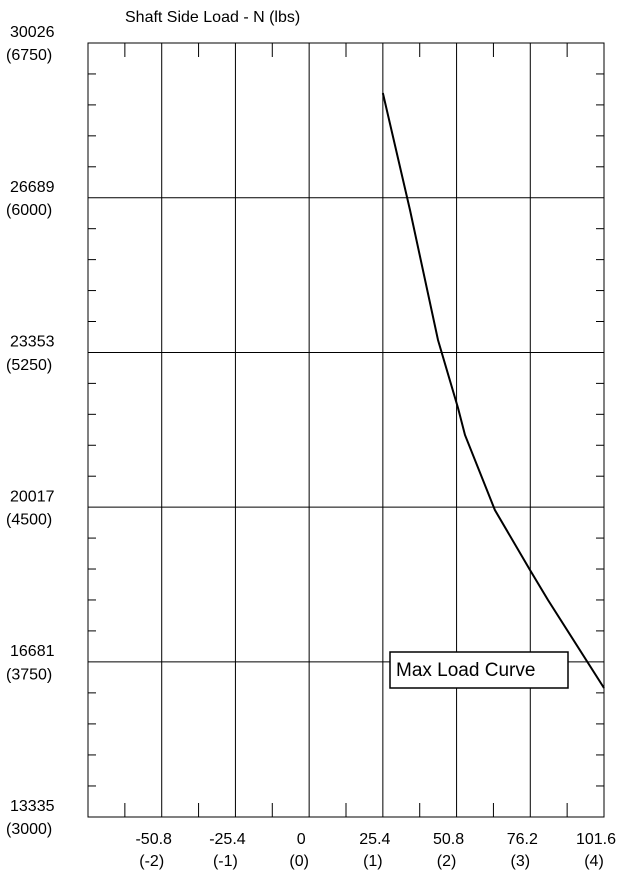  I want to click on y2-tick-label: (6750), so click(29, 55).